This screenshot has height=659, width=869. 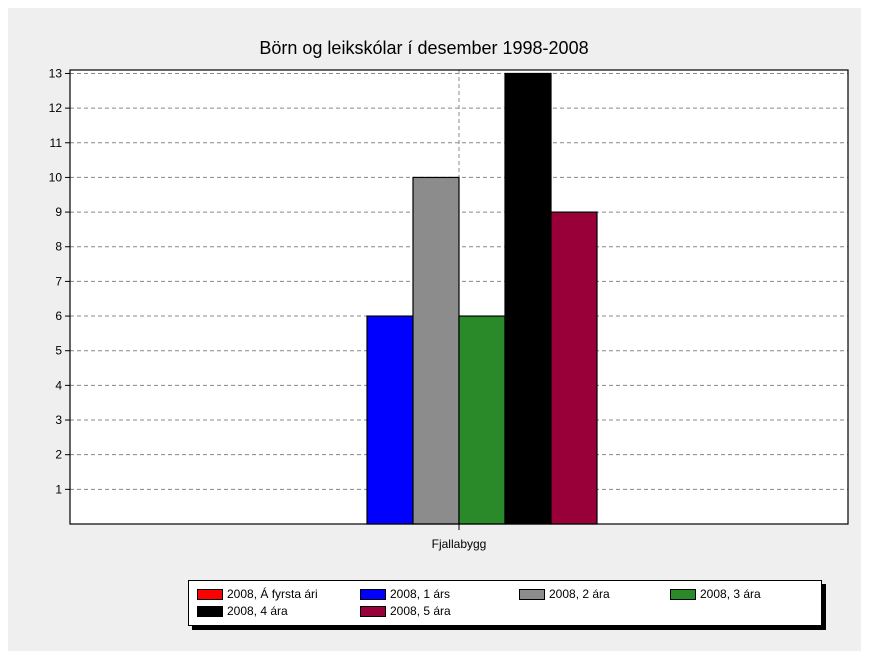 I want to click on y-tick-label: 5, so click(x=58, y=351).